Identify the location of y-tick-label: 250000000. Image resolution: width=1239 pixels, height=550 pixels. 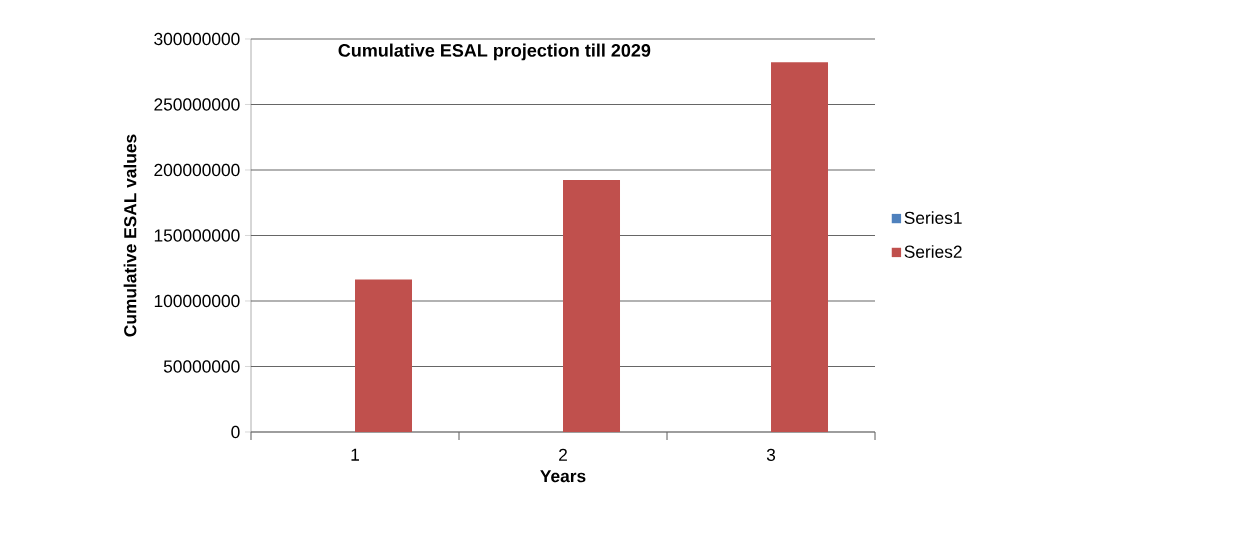
(197, 104).